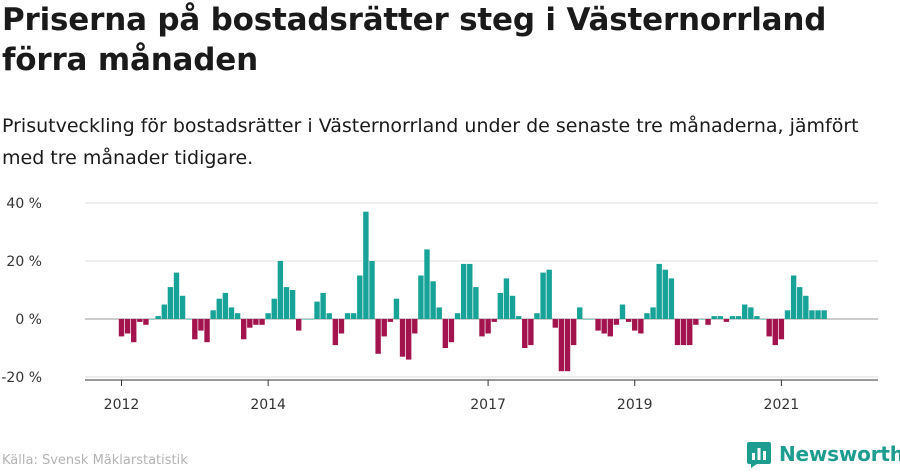  Describe the element at coordinates (838, 2) in the screenshot. I see `last-value-label: 3 %` at that location.